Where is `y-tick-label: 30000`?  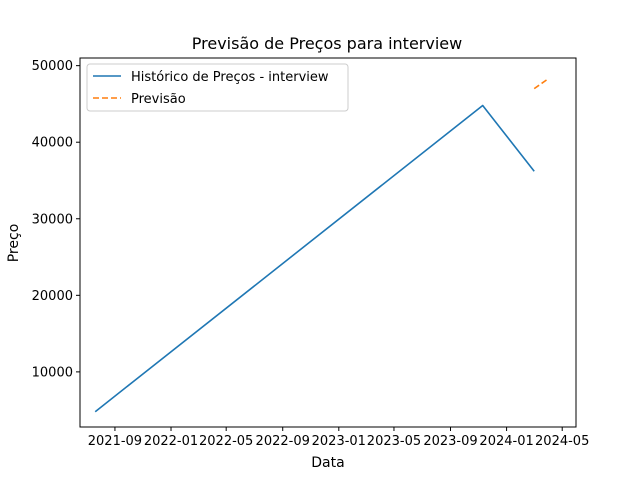 y-tick-label: 30000 is located at coordinates (52, 219).